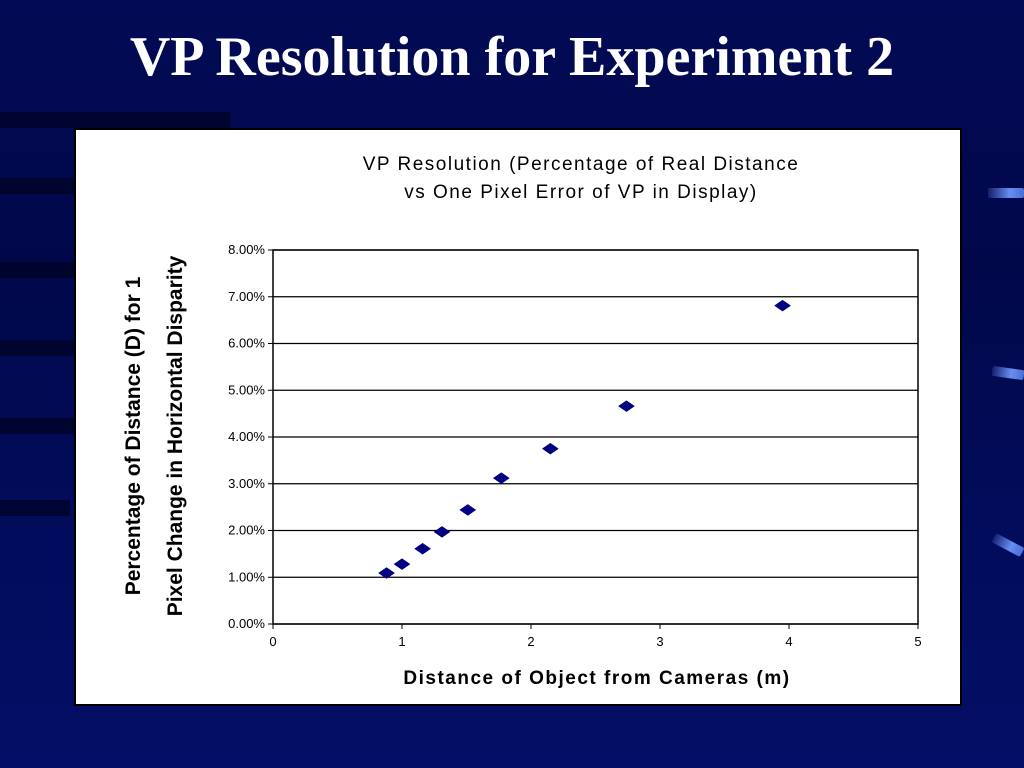  I want to click on x-tick-label: 0, so click(272, 641).